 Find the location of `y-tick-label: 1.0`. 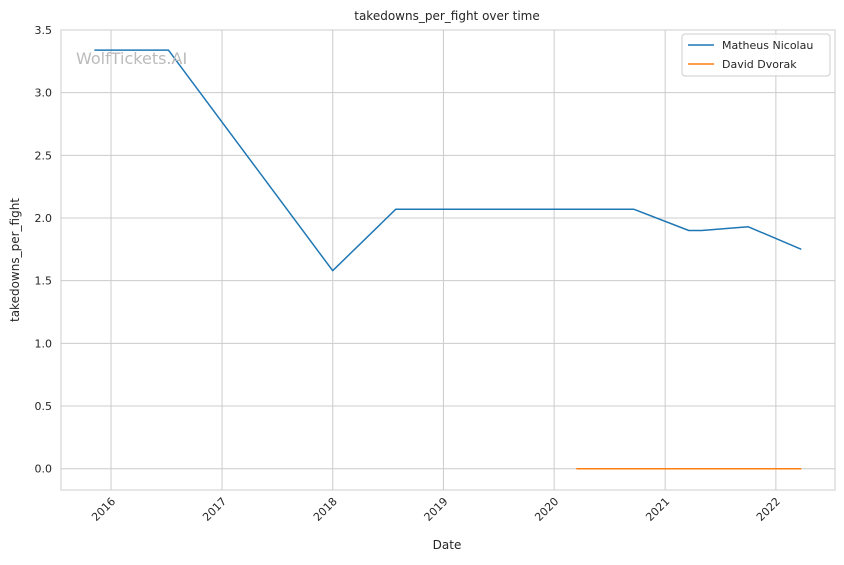

y-tick-label: 1.0 is located at coordinates (44, 343).